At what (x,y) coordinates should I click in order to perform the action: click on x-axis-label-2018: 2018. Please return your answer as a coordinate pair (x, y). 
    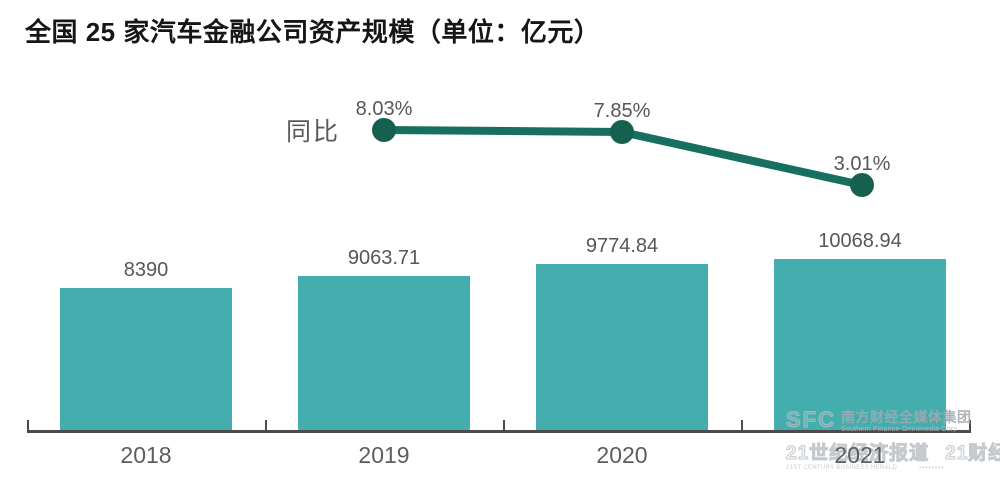
    Looking at the image, I should click on (146, 455).